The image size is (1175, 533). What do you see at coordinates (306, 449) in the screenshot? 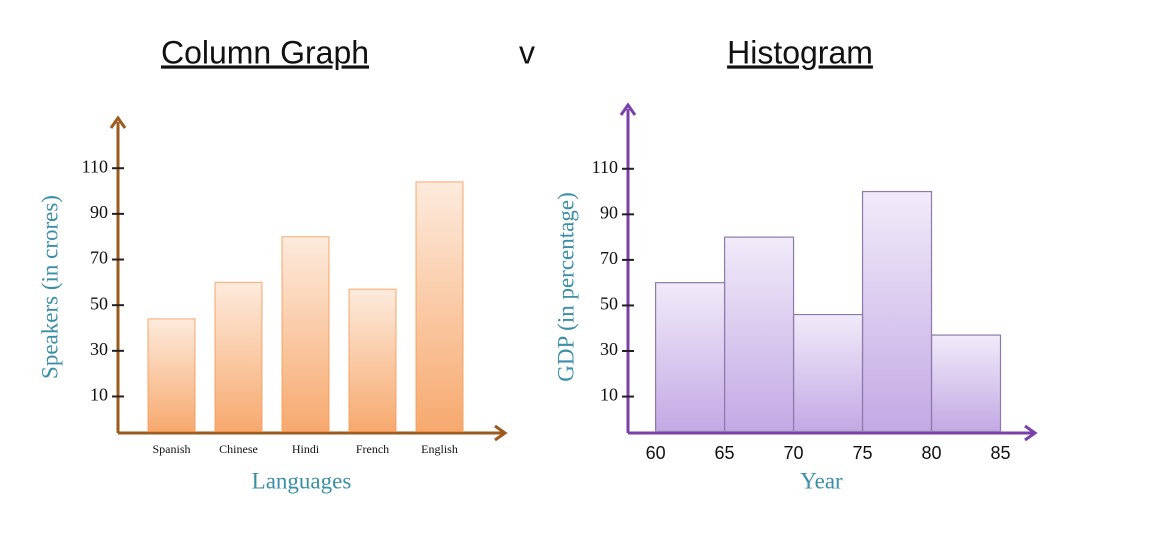
I see `x-tick-label: Hindi` at bounding box center [306, 449].